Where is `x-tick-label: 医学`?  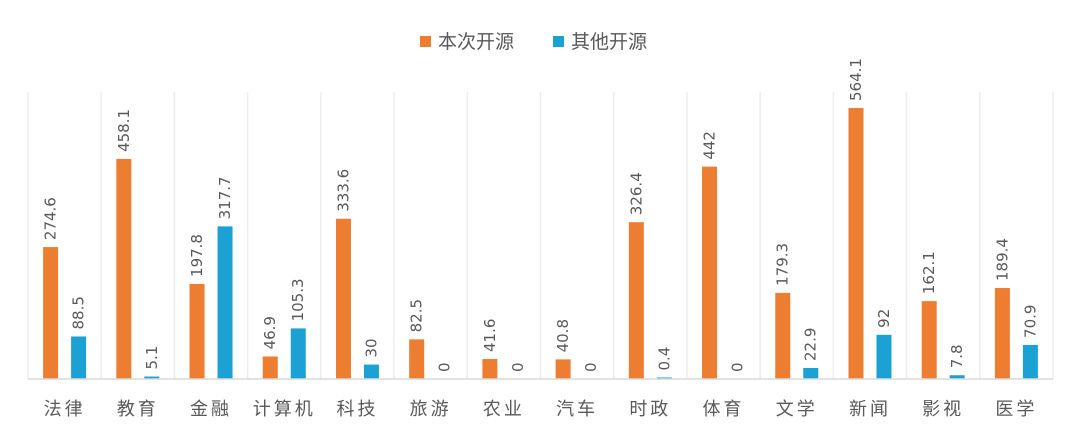 x-tick-label: 医学 is located at coordinates (1016, 409).